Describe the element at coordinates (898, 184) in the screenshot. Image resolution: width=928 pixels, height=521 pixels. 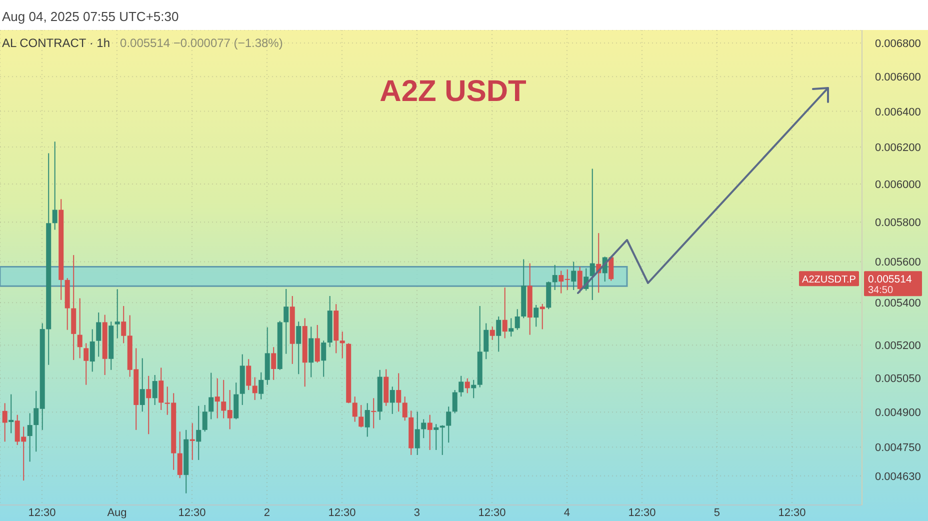
I see `y-tick-label: 0.006000` at that location.